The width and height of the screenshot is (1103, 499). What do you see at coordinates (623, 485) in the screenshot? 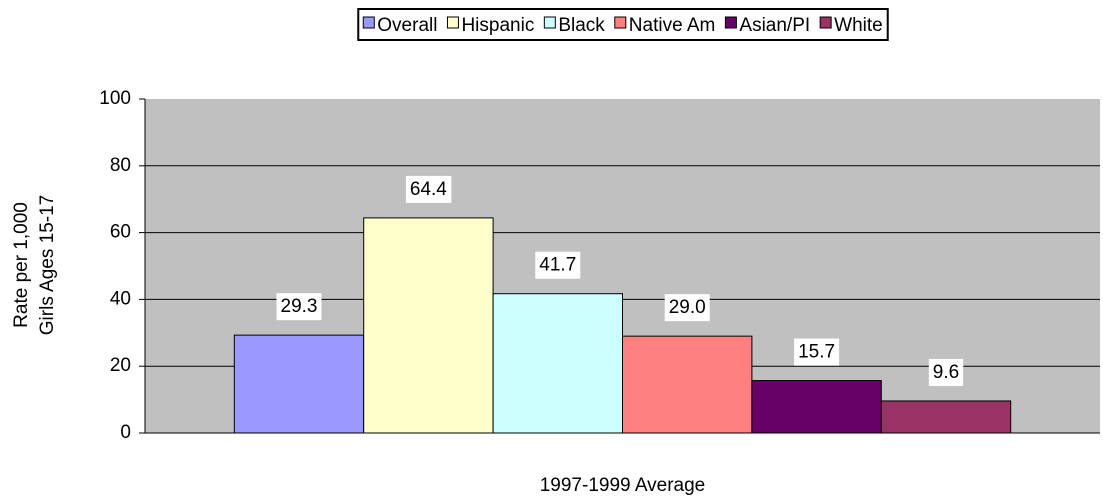
I see `x-tick-label: 1997-1999 Average` at bounding box center [623, 485].